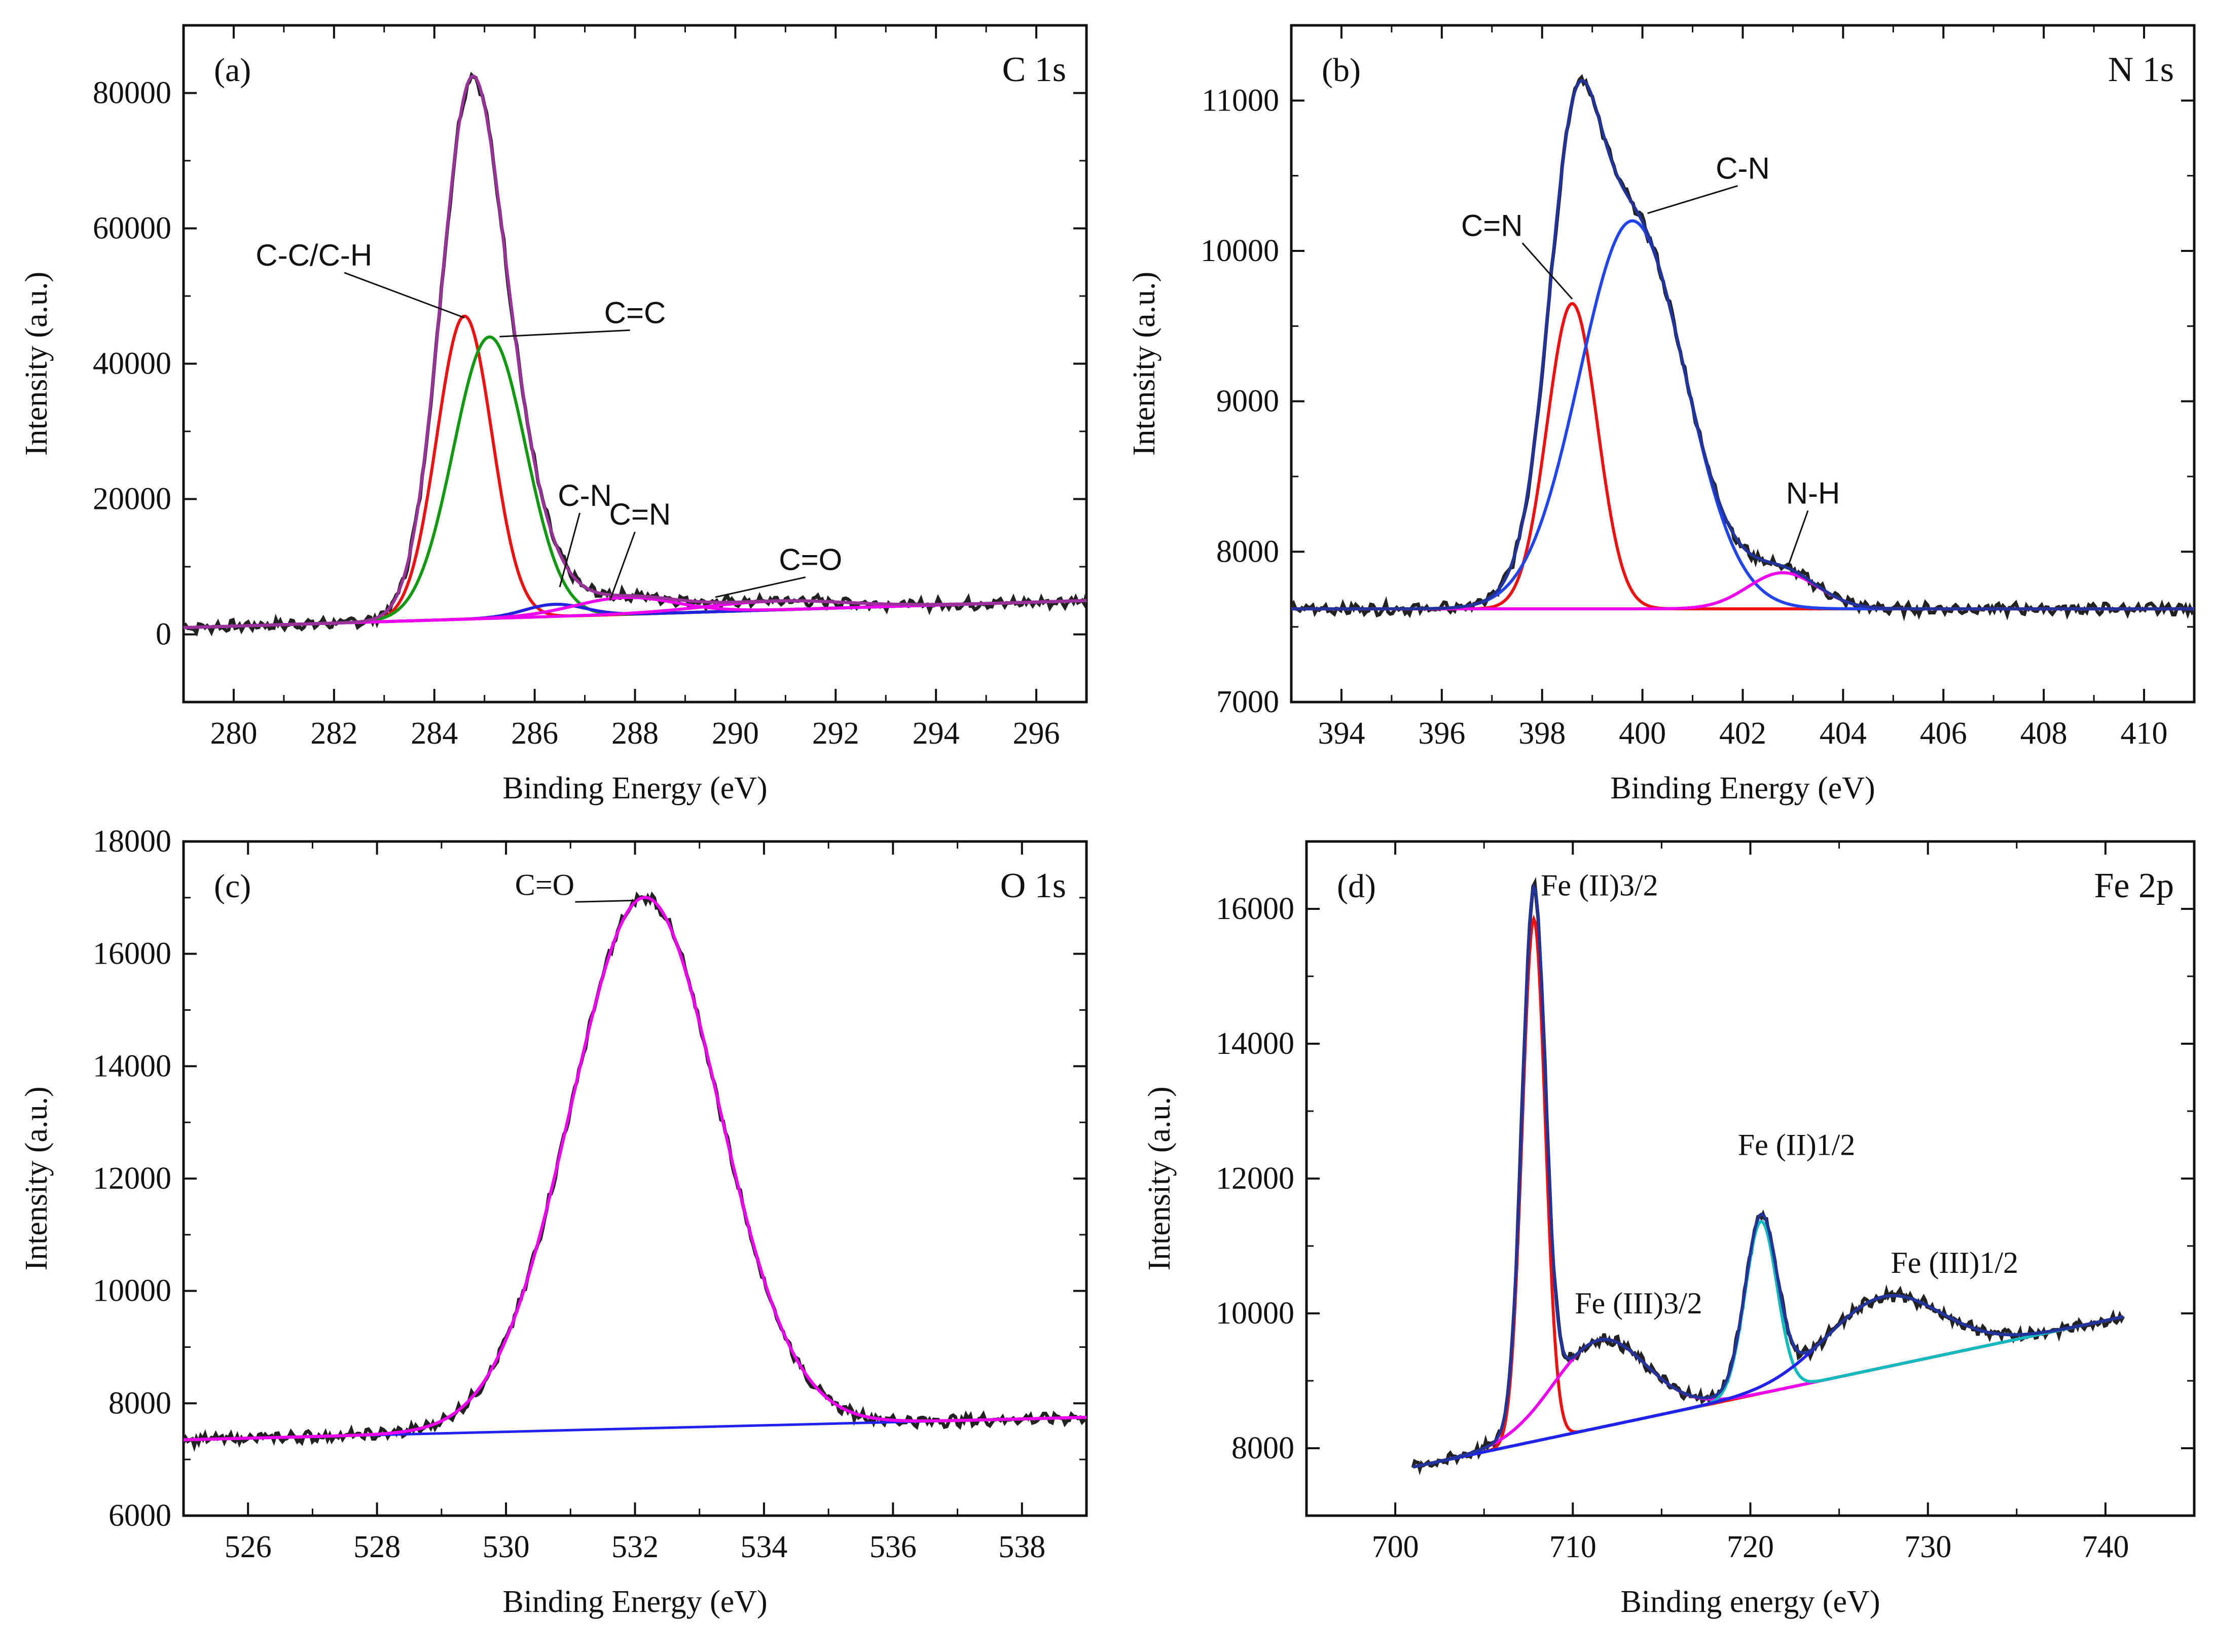 The width and height of the screenshot is (2214, 1652). I want to click on y-tick-label: 80000, so click(132, 94).